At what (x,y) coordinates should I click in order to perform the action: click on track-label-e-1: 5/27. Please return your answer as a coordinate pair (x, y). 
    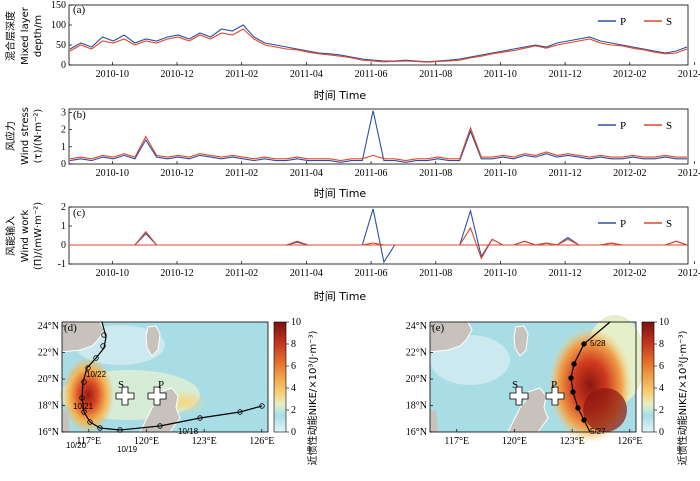
    Looking at the image, I should click on (598, 431).